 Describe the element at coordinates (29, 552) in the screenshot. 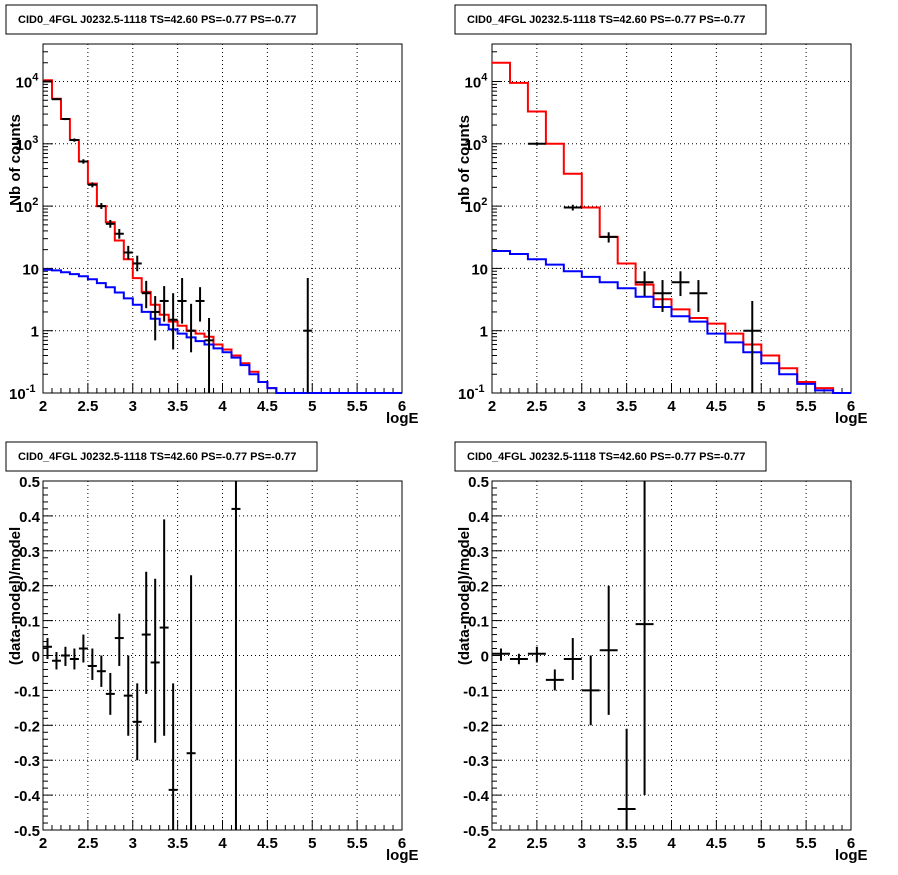

I see `y-tick-label: 0.3` at that location.